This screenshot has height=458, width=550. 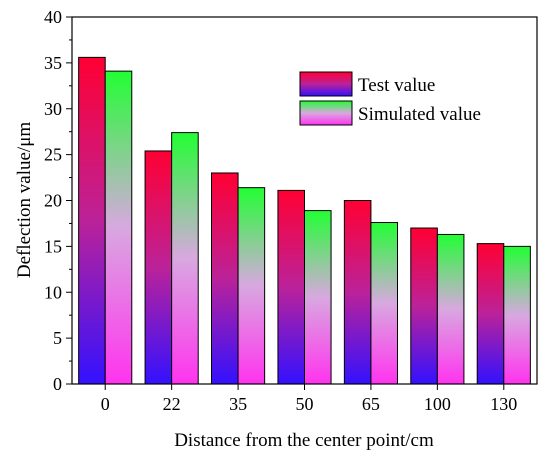 What do you see at coordinates (304, 440) in the screenshot?
I see `x-axis-title: Distance from the center point/cm` at bounding box center [304, 440].